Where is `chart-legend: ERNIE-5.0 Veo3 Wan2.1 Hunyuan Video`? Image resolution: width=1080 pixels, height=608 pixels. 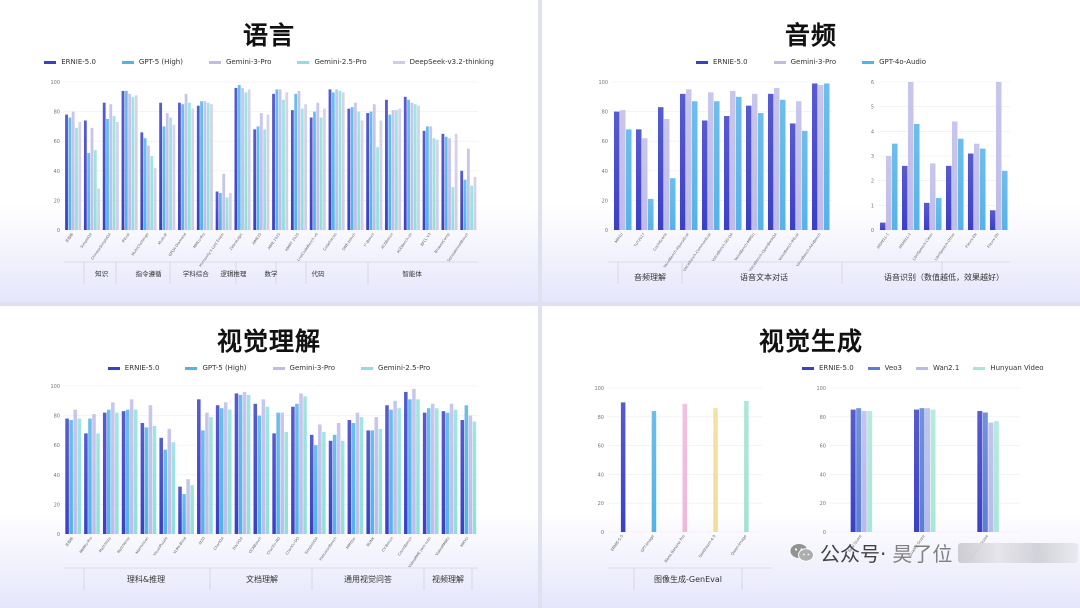 chart-legend: ERNIE-5.0 Veo3 Wan2.1 Hunyuan Video is located at coordinates (923, 368).